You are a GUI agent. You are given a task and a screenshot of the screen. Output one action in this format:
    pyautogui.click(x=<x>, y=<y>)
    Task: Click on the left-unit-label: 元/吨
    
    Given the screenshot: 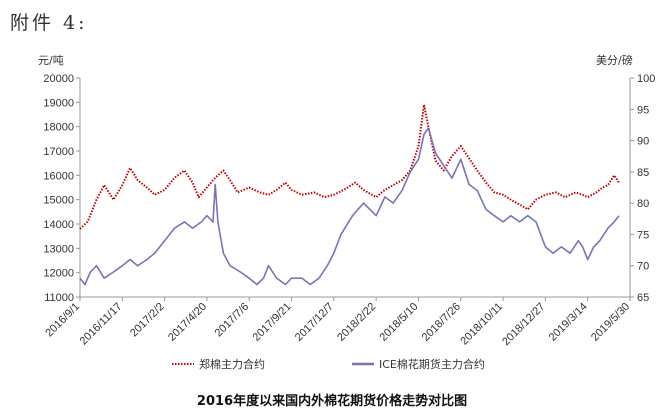 What is the action you would take?
    pyautogui.click(x=51, y=60)
    